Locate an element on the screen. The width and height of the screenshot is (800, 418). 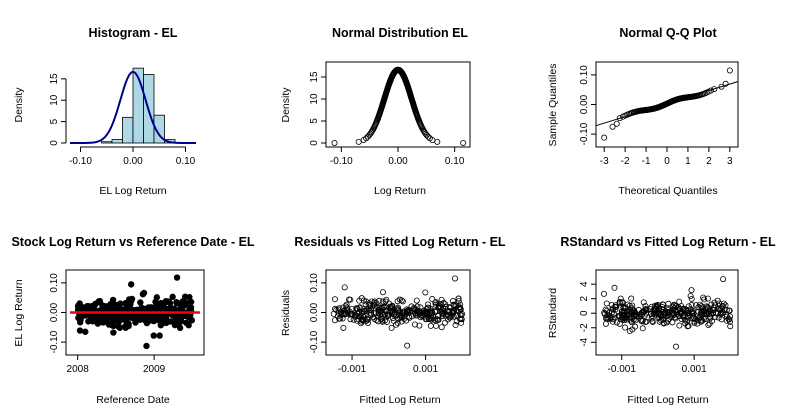
x-tick-label: -2 is located at coordinates (625, 161).